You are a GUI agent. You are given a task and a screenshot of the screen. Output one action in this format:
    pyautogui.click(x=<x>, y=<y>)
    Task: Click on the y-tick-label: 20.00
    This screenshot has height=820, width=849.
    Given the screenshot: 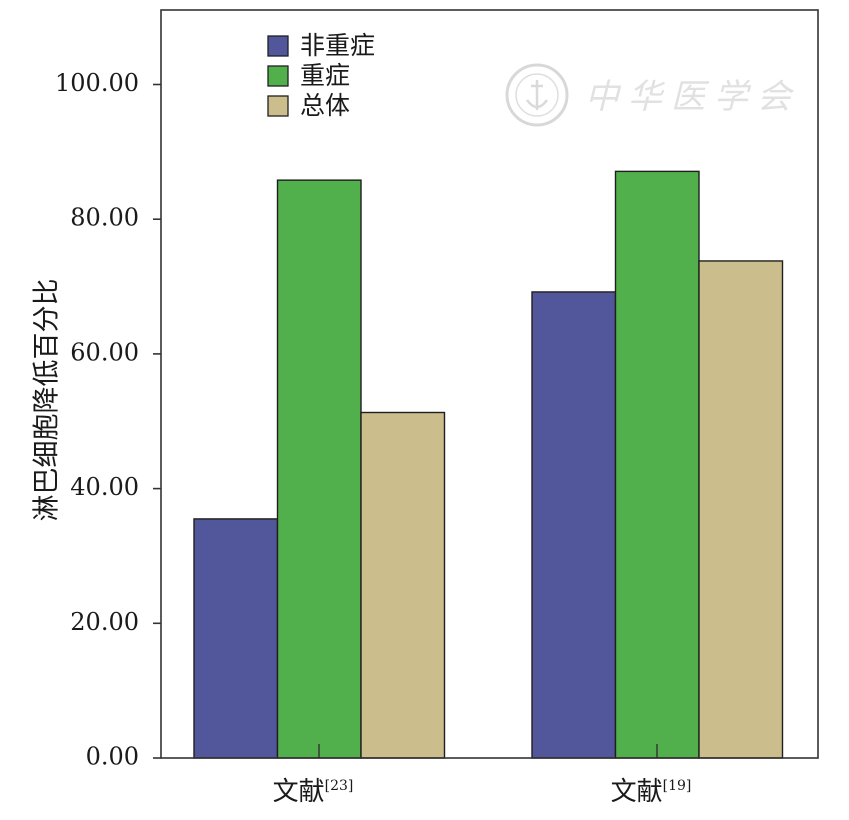 What is the action you would take?
    pyautogui.click(x=104, y=622)
    